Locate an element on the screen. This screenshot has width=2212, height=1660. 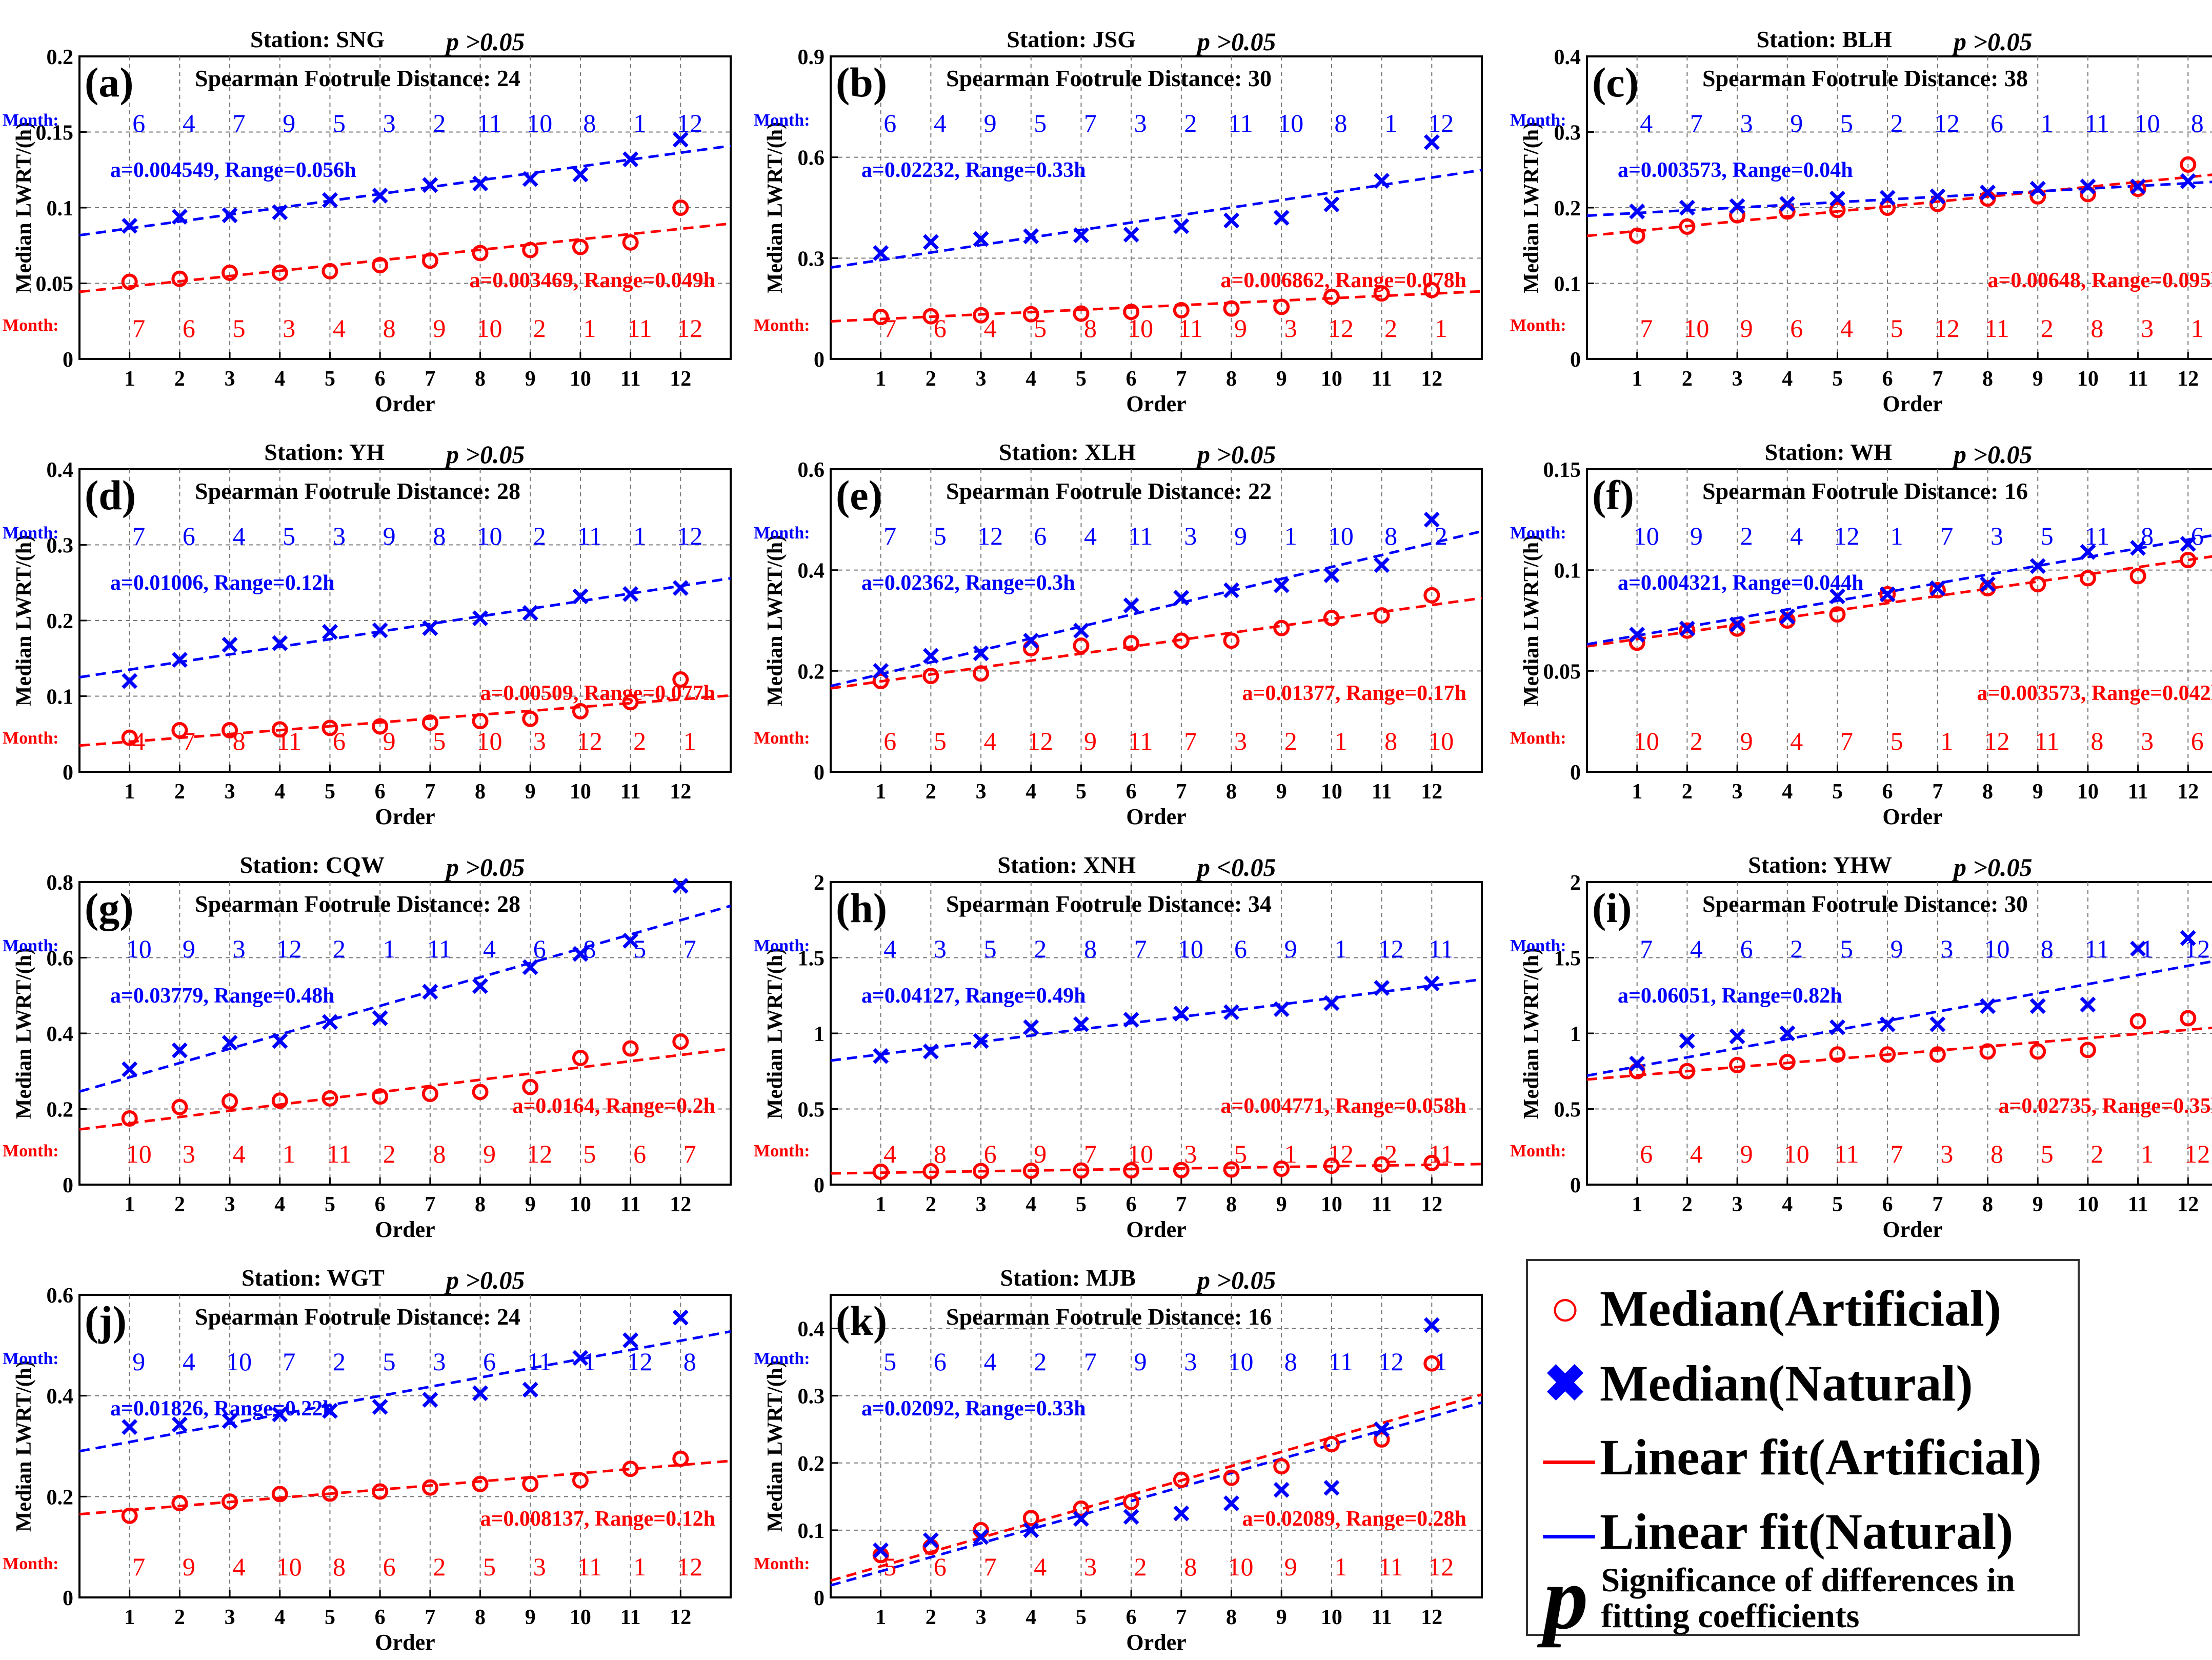
dash-line-icon: — is located at coordinates (1569, 1457).